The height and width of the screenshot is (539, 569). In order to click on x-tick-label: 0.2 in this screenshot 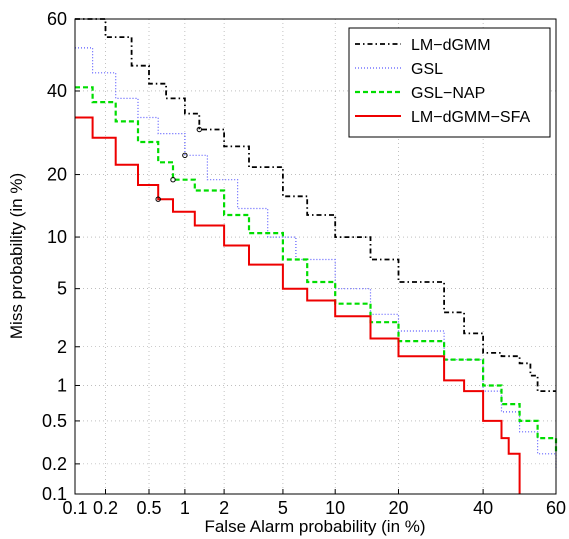, I will do `click(105, 508)`.